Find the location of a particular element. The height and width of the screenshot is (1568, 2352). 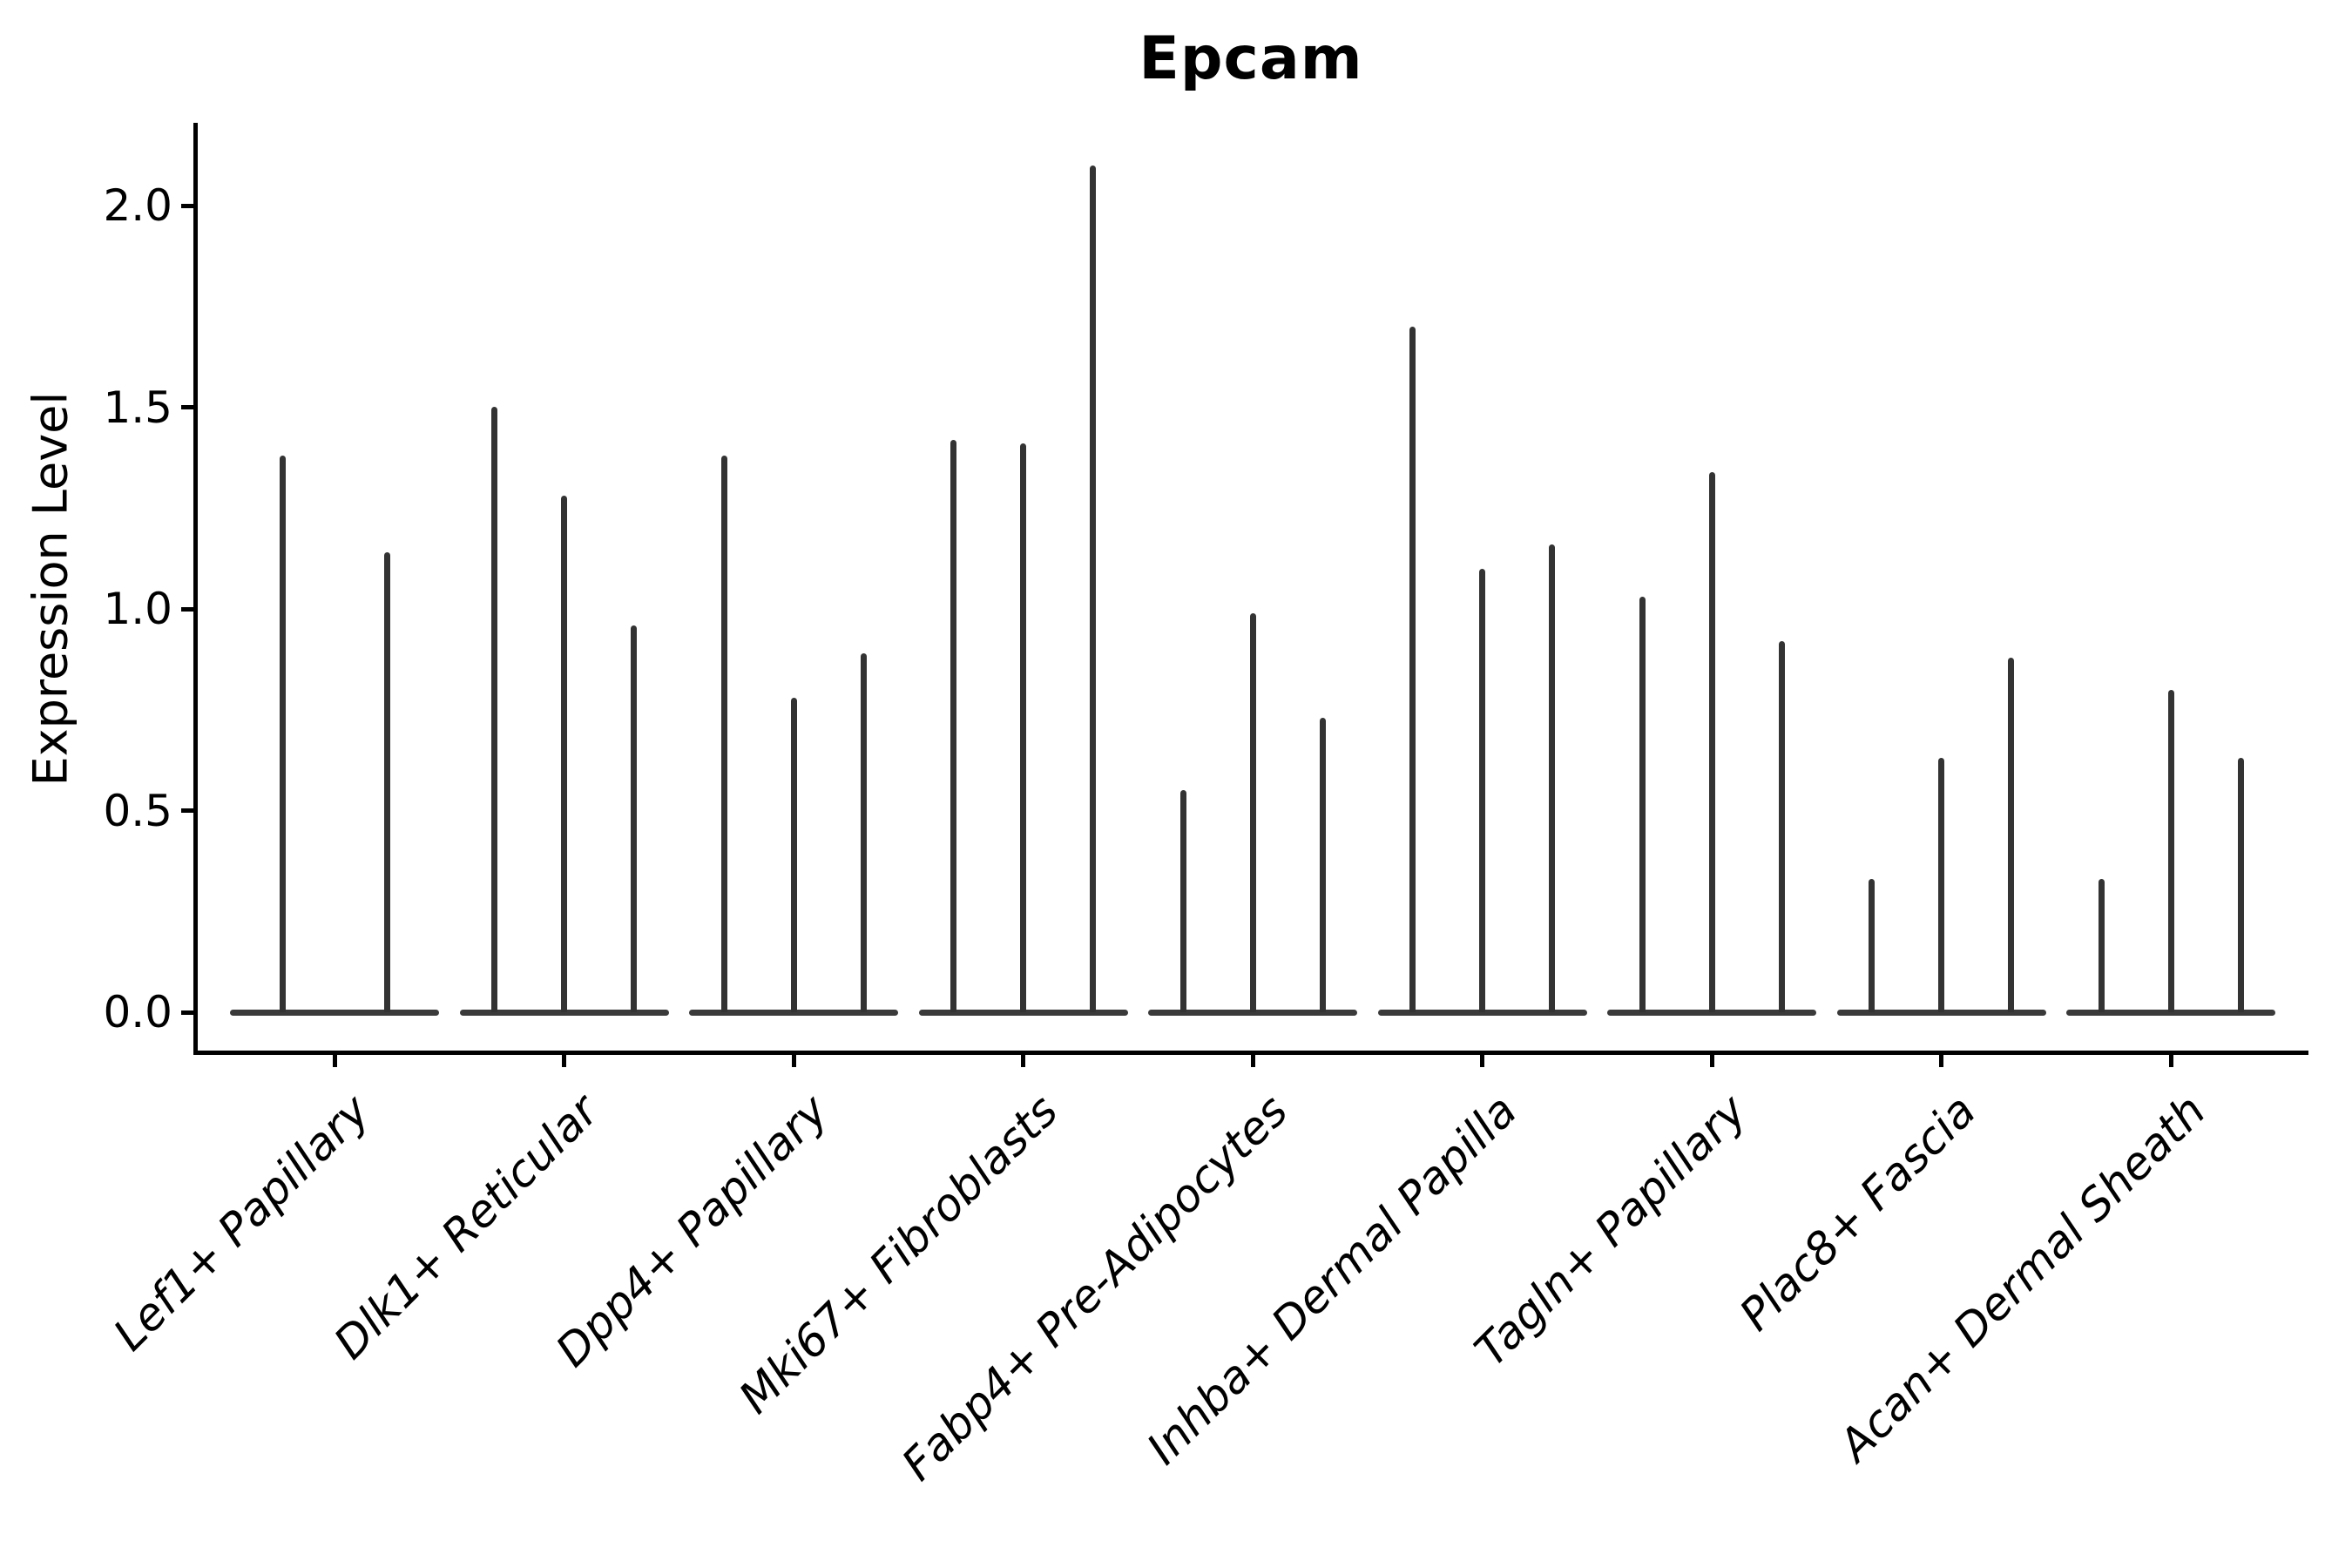

y-tick-label: 0.0 is located at coordinates (137, 1012).